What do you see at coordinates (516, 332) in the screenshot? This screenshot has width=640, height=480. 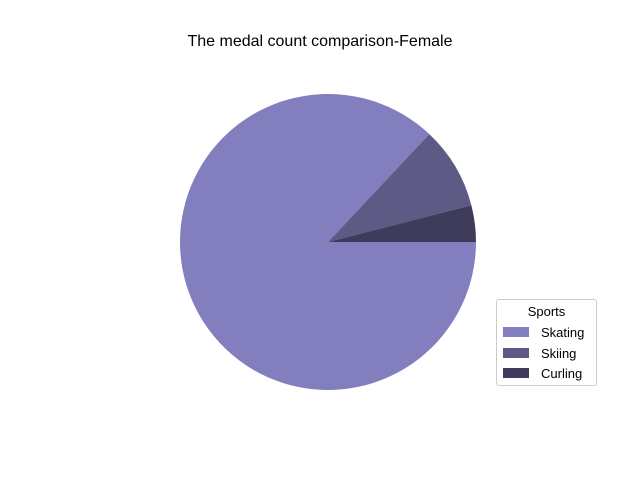 I see `legend-swatch-skating` at bounding box center [516, 332].